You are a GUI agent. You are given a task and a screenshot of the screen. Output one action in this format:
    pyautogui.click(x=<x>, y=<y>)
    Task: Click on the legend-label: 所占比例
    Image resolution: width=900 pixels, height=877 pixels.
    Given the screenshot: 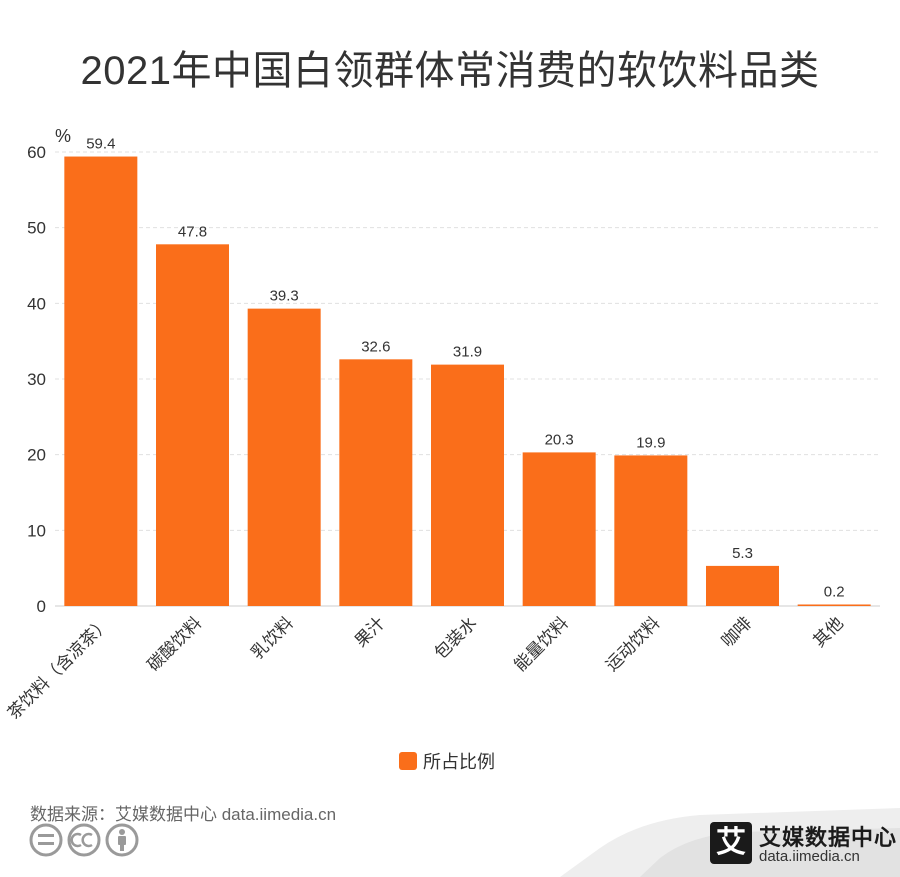 What is the action you would take?
    pyautogui.click(x=459, y=762)
    